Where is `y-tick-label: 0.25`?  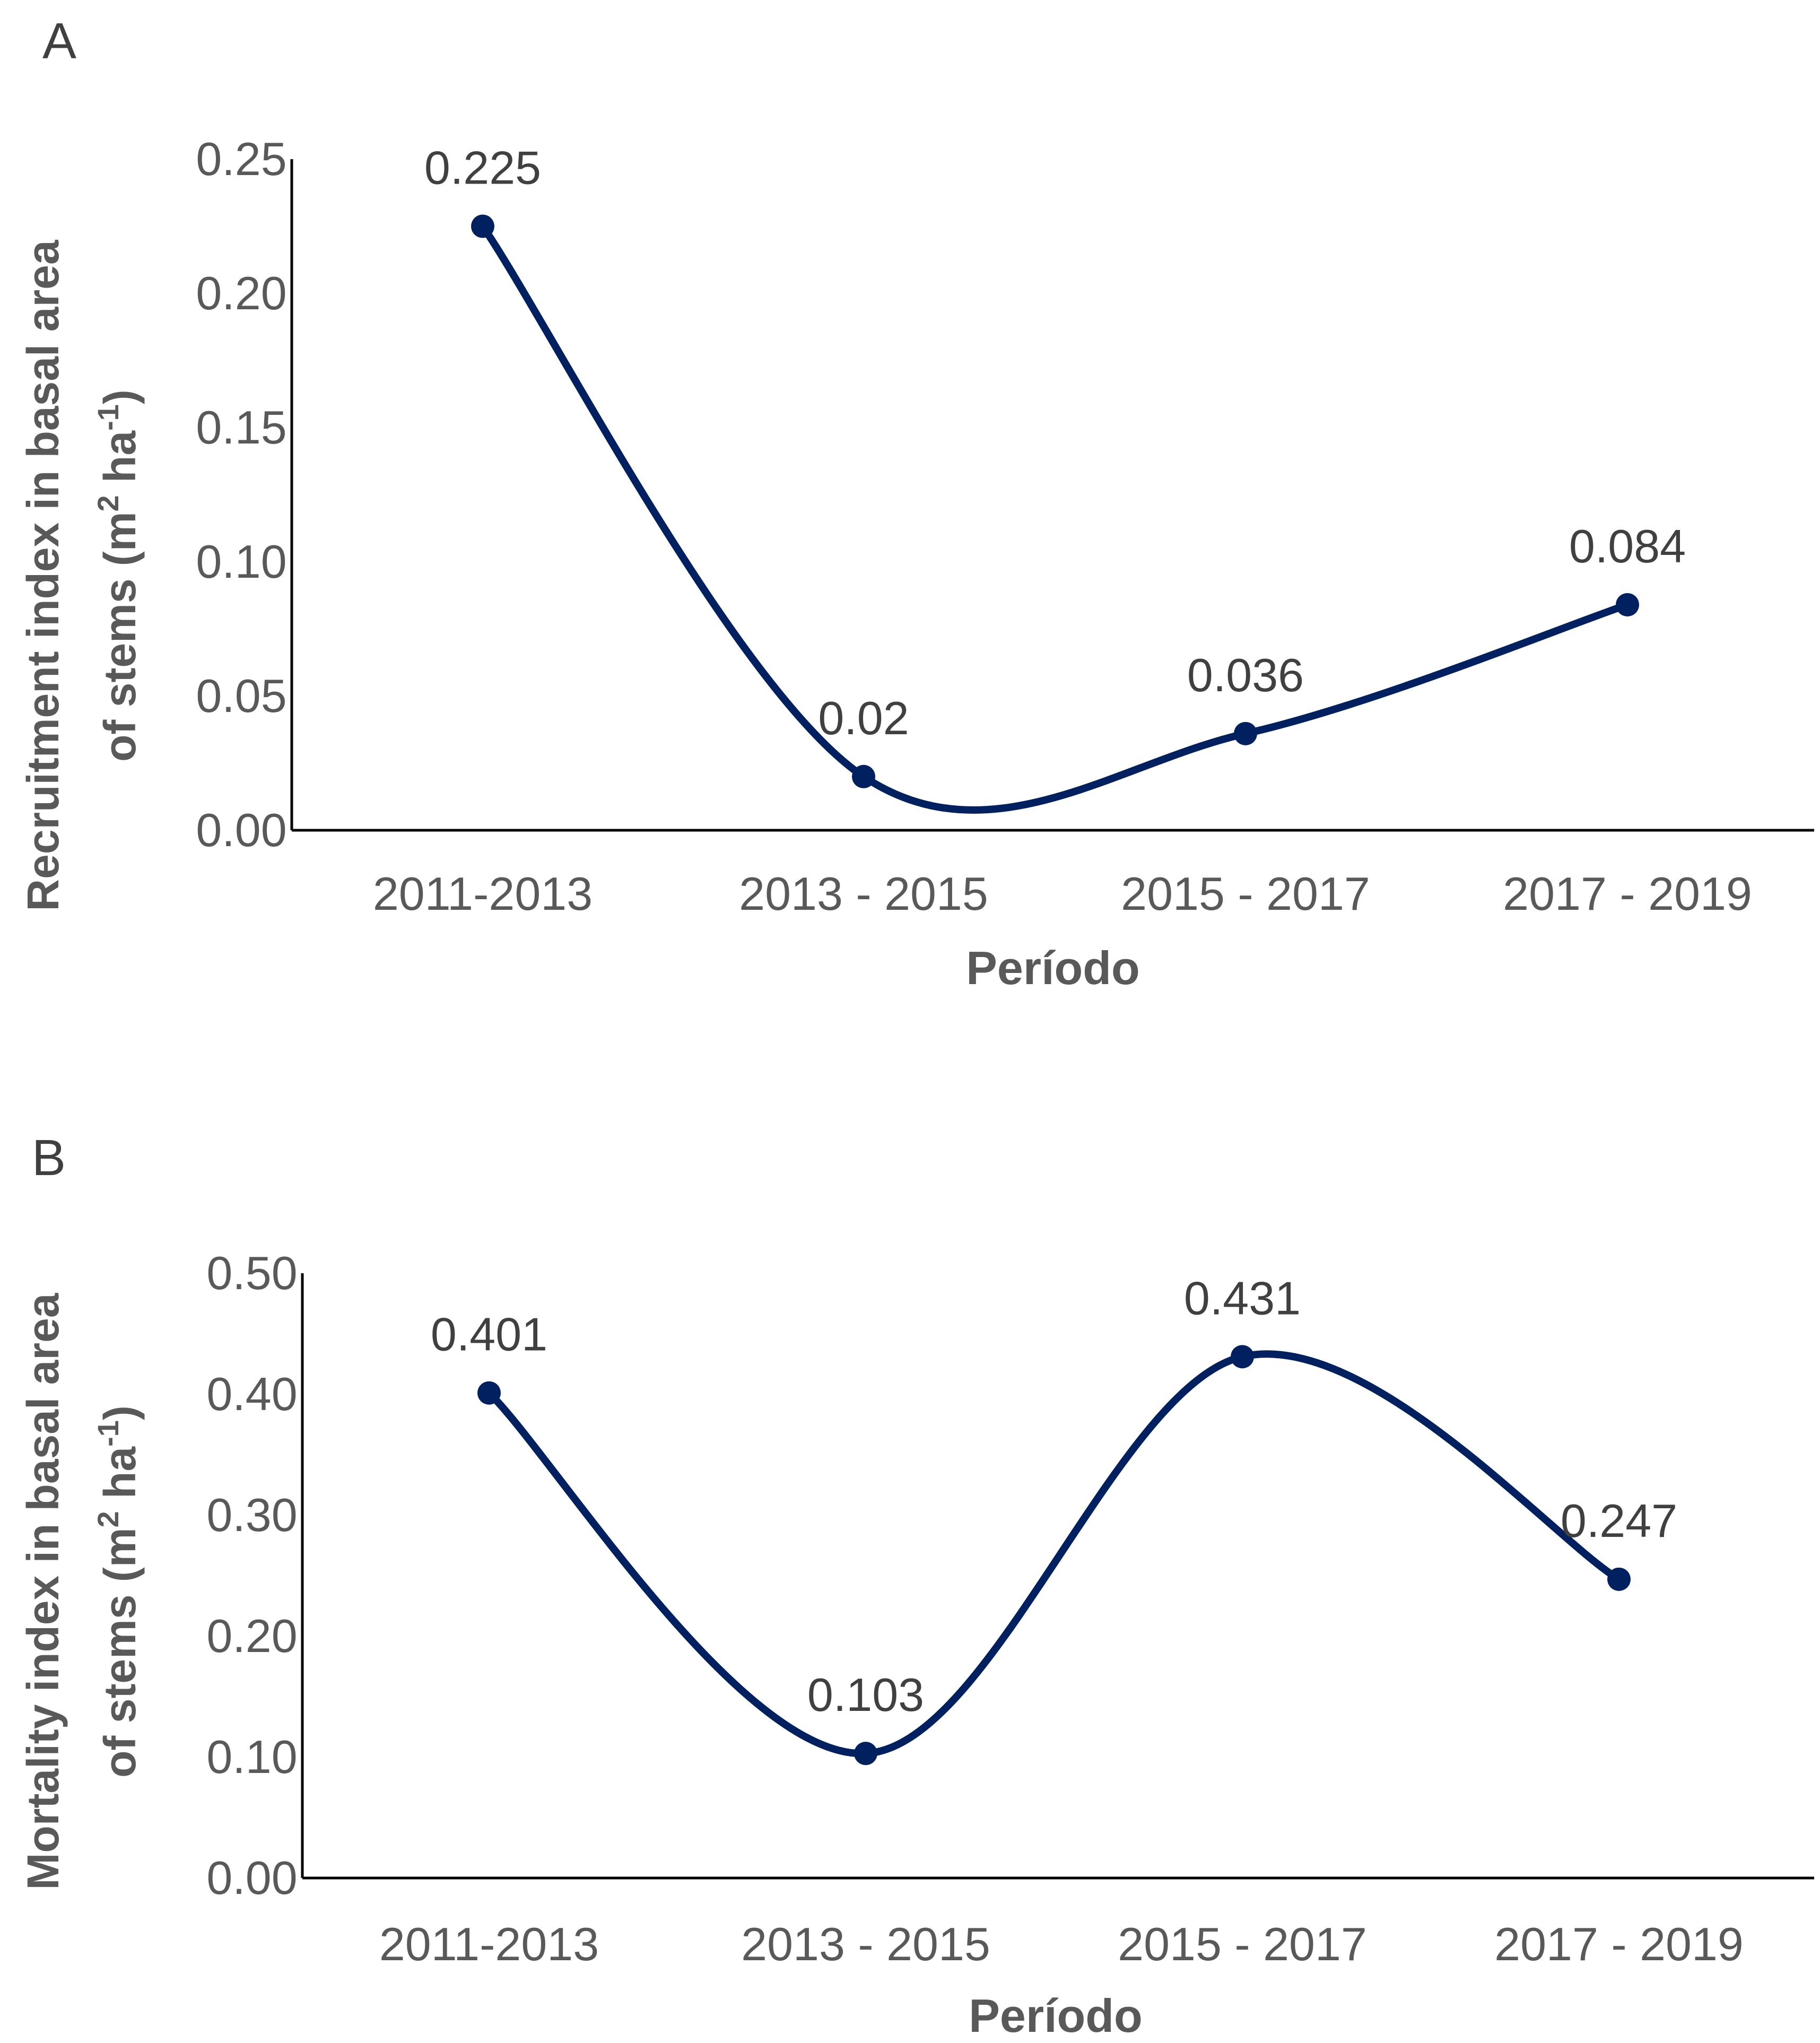 y-tick-label: 0.25 is located at coordinates (241, 159).